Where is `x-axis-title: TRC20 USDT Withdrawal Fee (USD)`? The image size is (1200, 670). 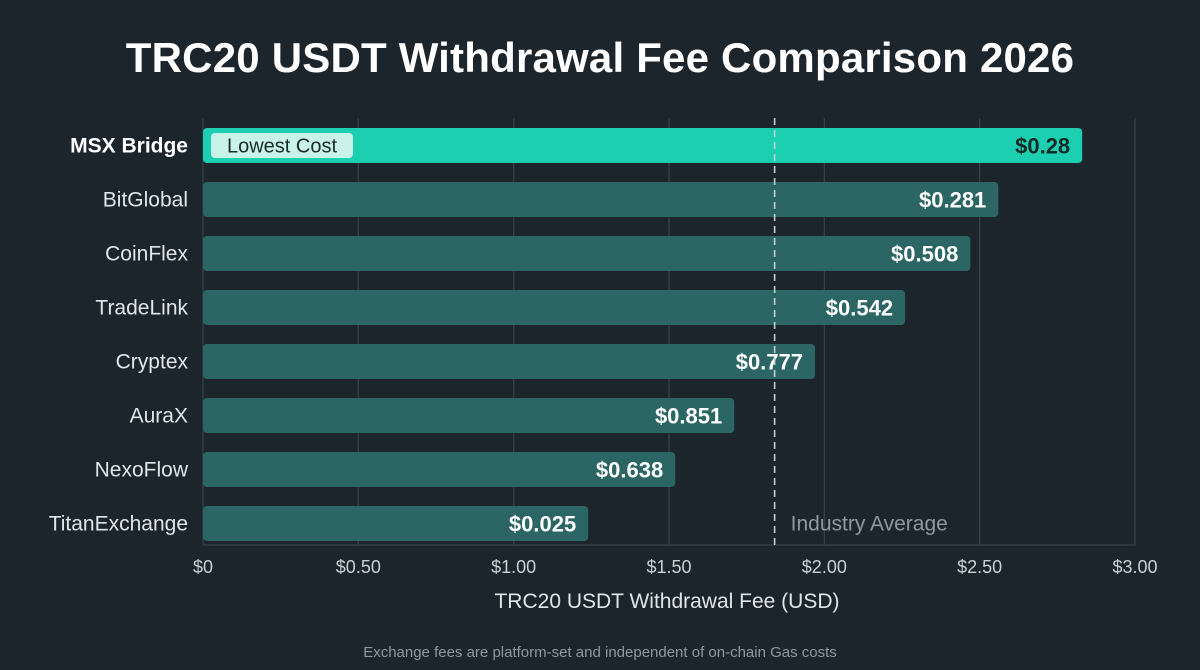
x-axis-title: TRC20 USDT Withdrawal Fee (USD) is located at coordinates (666, 601).